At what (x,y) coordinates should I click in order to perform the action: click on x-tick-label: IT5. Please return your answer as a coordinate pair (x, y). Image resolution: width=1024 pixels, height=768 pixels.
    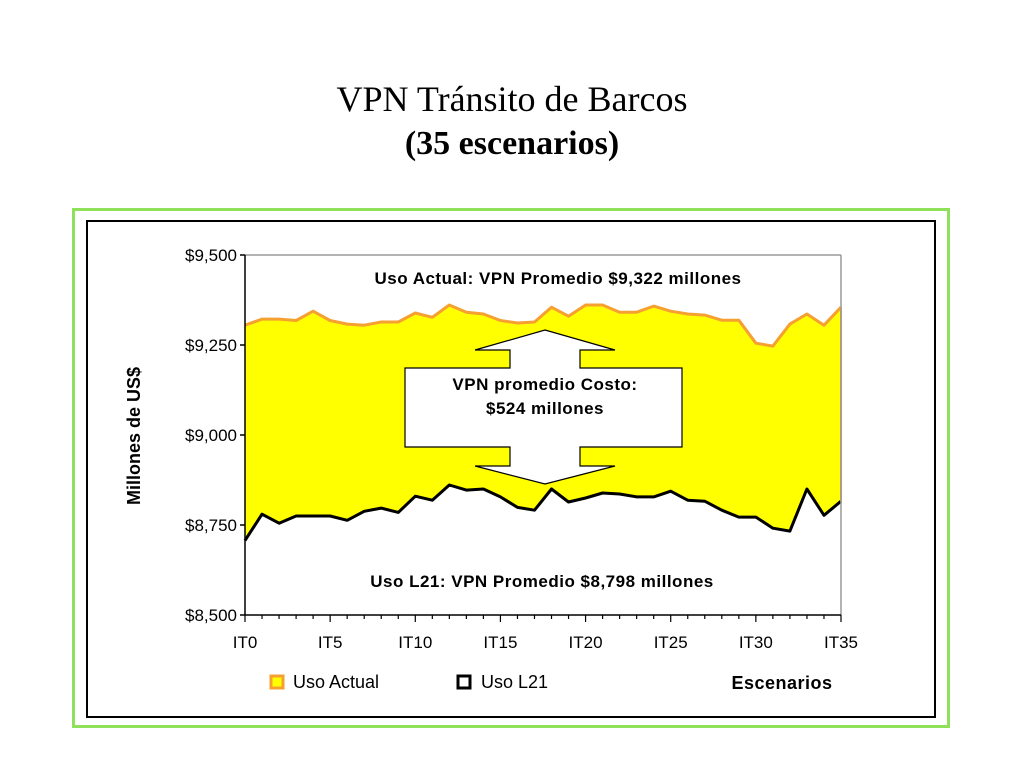
    Looking at the image, I should click on (330, 642).